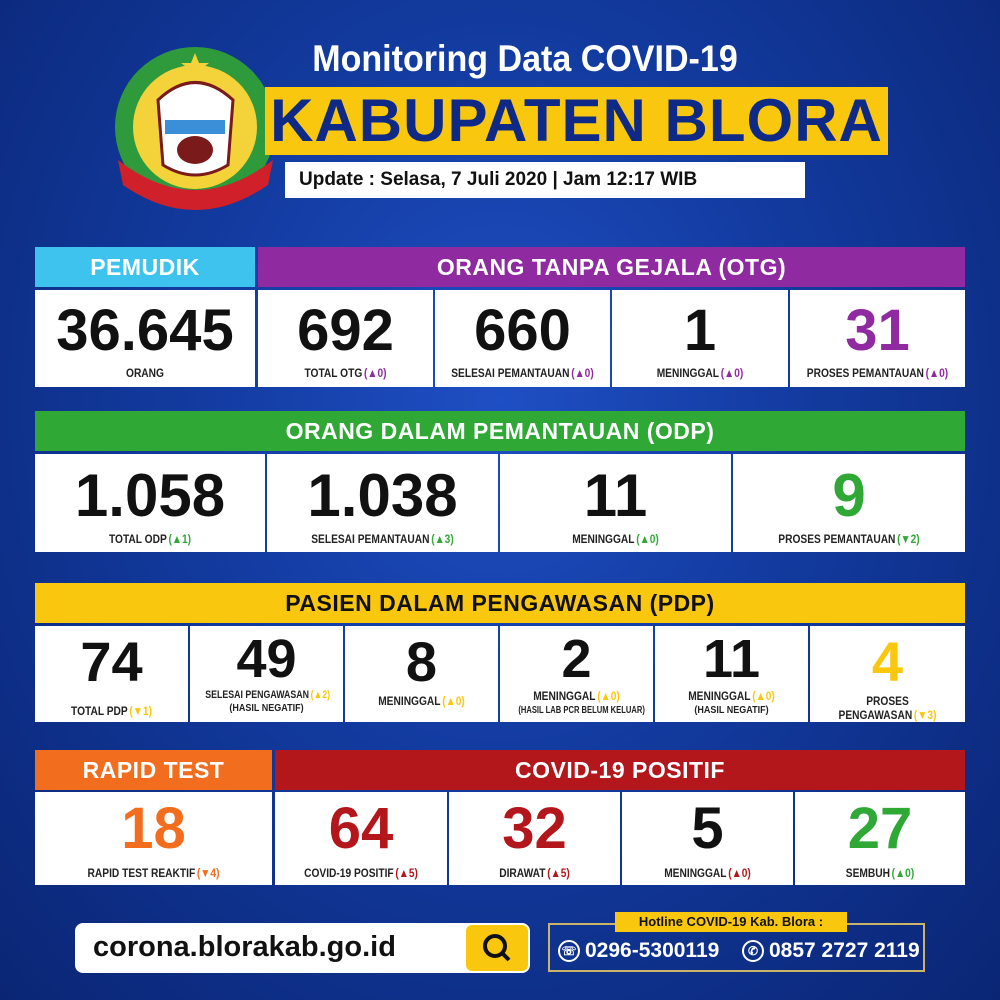 The image size is (1000, 1000). What do you see at coordinates (525, 58) in the screenshot?
I see `page-title: Monitoring Data COVID-19` at bounding box center [525, 58].